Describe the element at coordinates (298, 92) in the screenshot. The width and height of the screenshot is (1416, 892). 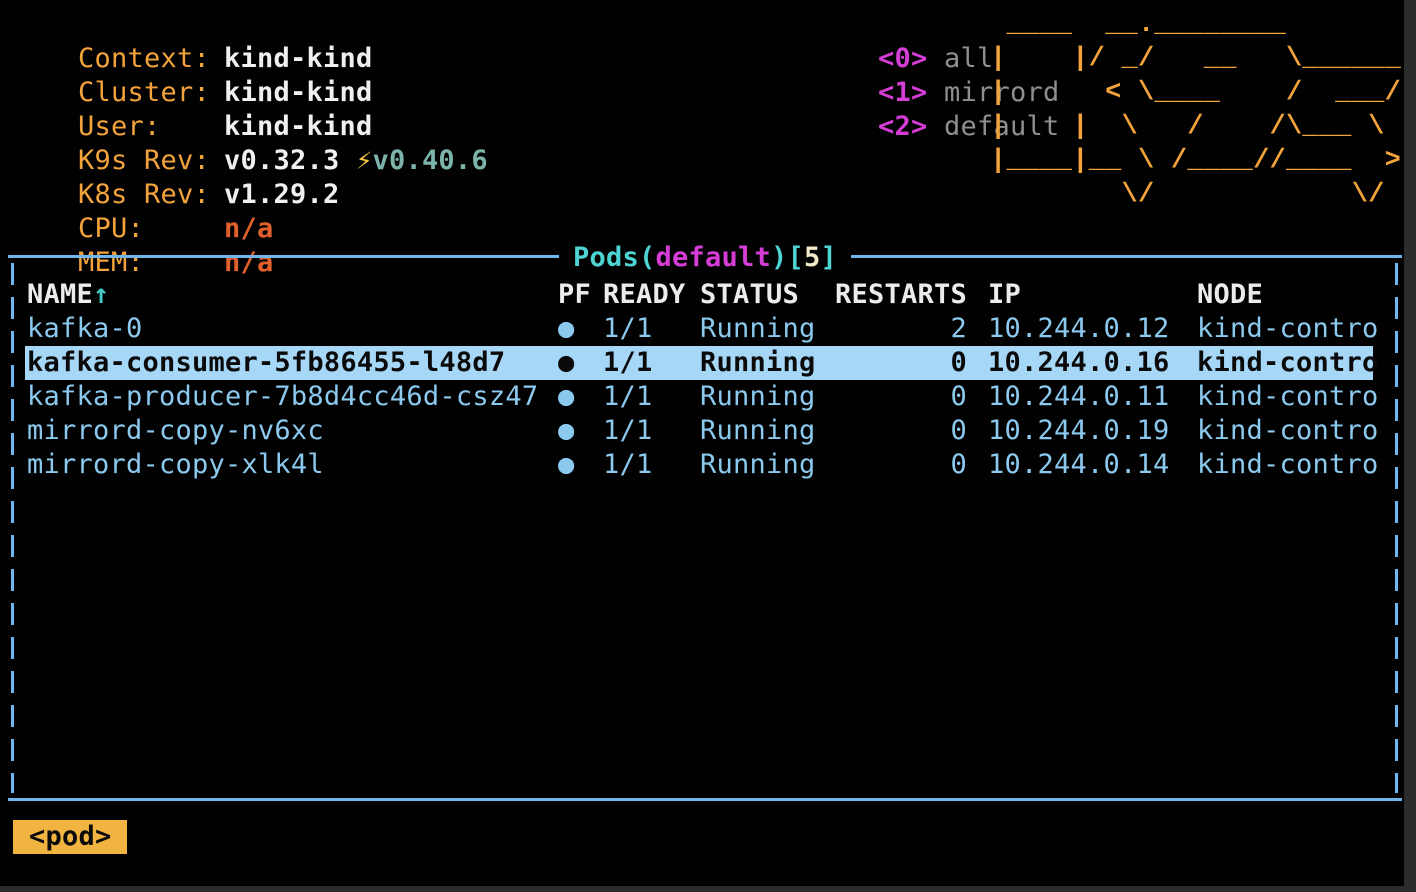
I see `cluster-value: kind-kind` at that location.